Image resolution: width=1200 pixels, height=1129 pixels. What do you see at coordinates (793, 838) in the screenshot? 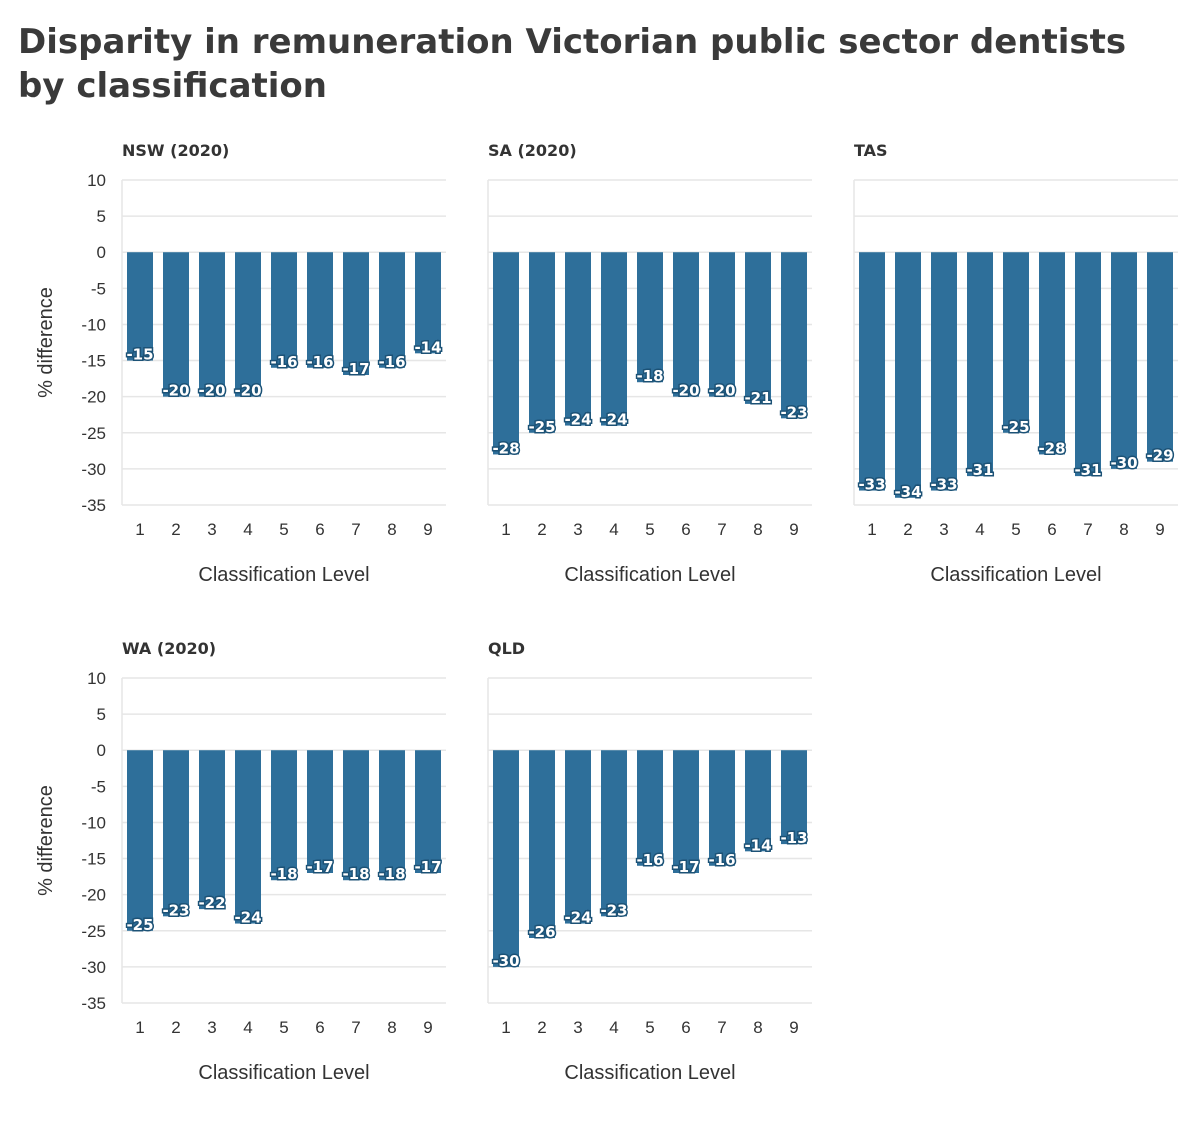
I see `data-label: -13` at bounding box center [793, 838].